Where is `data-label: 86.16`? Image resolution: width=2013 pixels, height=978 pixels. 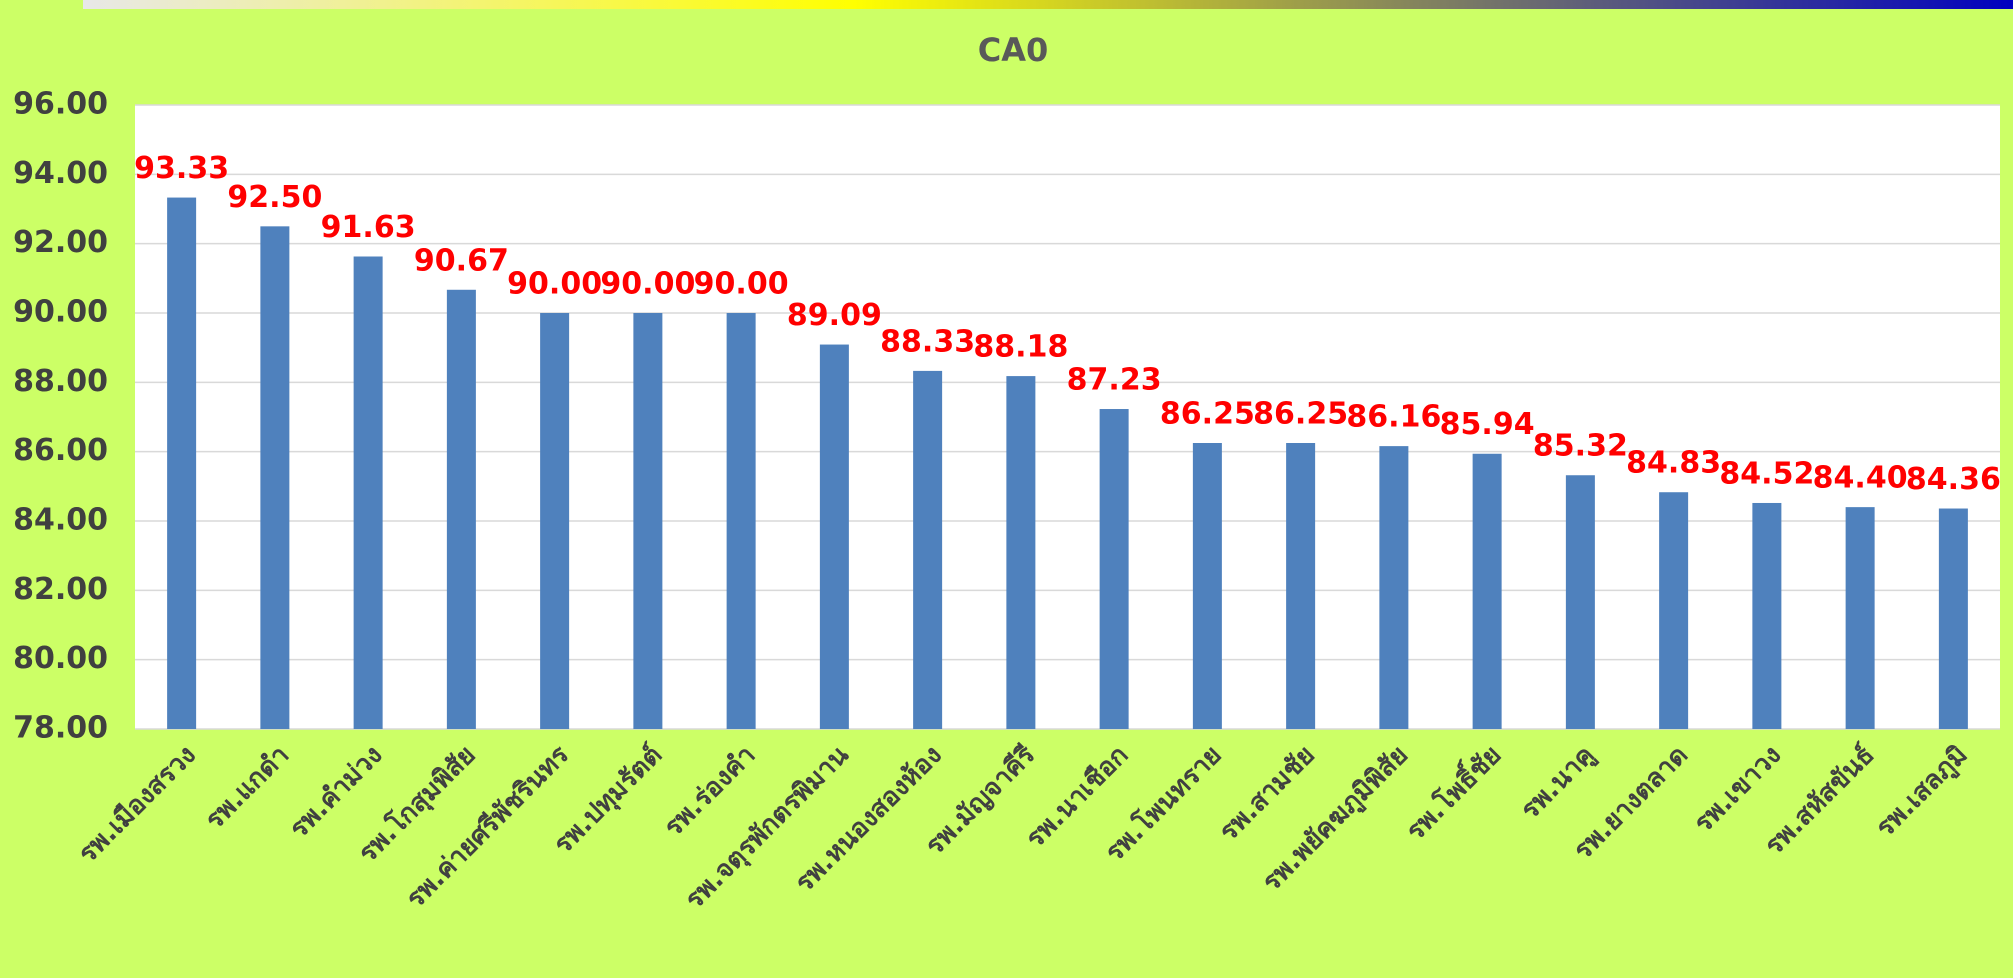 data-label: 86.16 is located at coordinates (1393, 417).